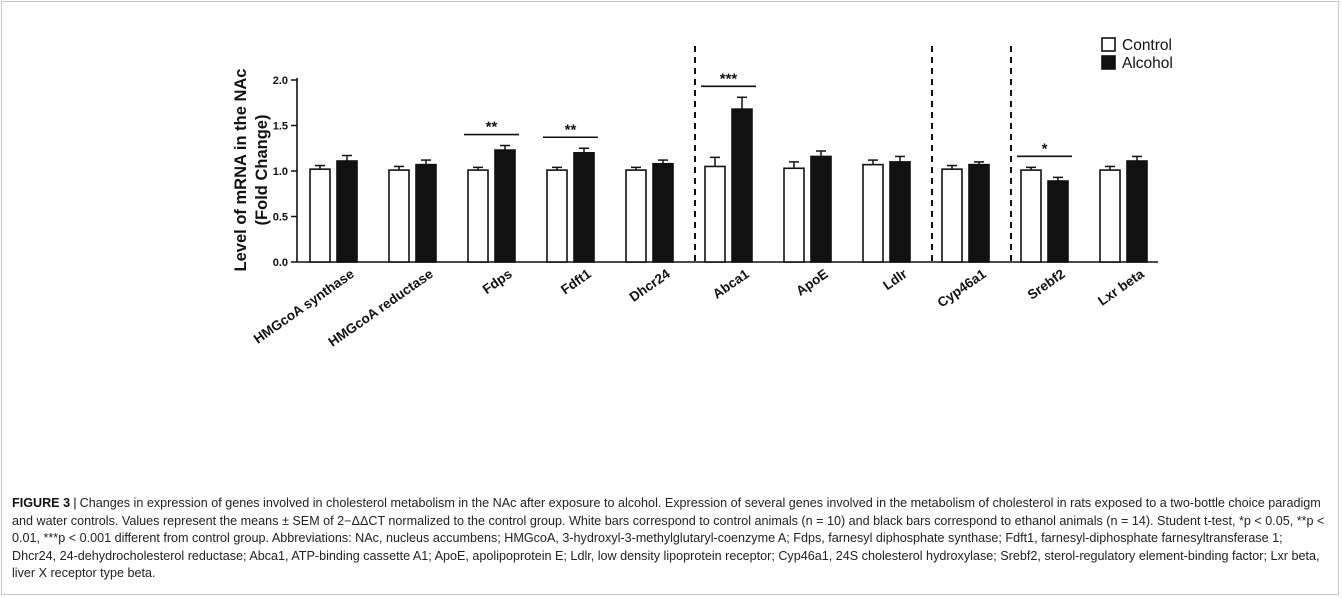 The image size is (1342, 598). What do you see at coordinates (262, 170) in the screenshot?
I see `y-axis-label-line: (Fold Change)` at bounding box center [262, 170].